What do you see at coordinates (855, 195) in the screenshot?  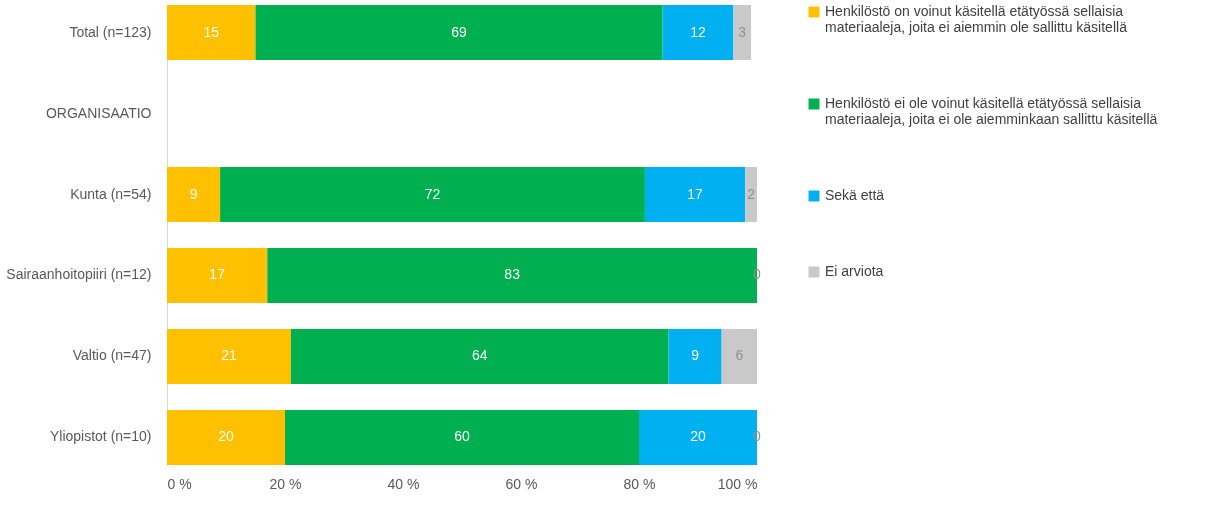 I see `legend-label: Sekä että` at bounding box center [855, 195].